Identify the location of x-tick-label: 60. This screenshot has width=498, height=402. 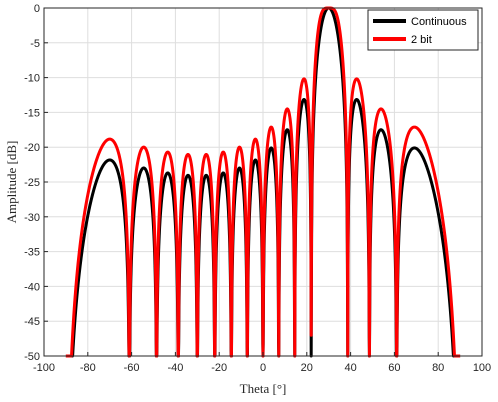
(394, 368).